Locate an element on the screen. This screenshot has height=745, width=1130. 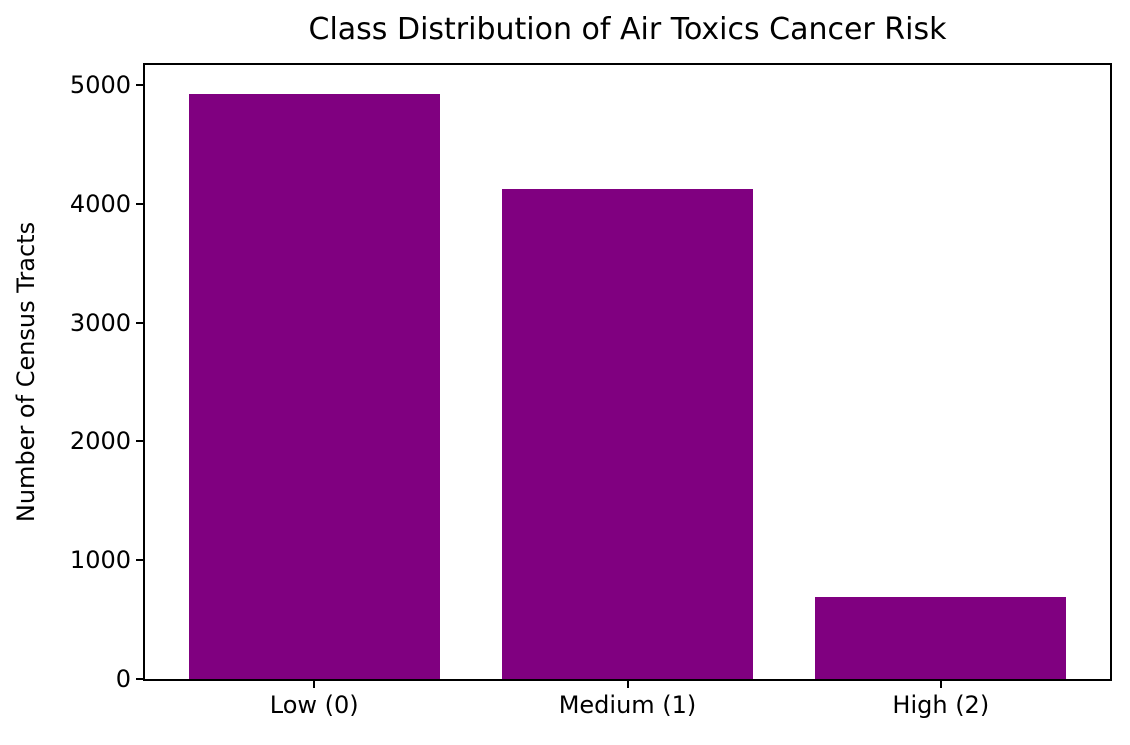
y-tick-label: 2000 is located at coordinates (100, 441).